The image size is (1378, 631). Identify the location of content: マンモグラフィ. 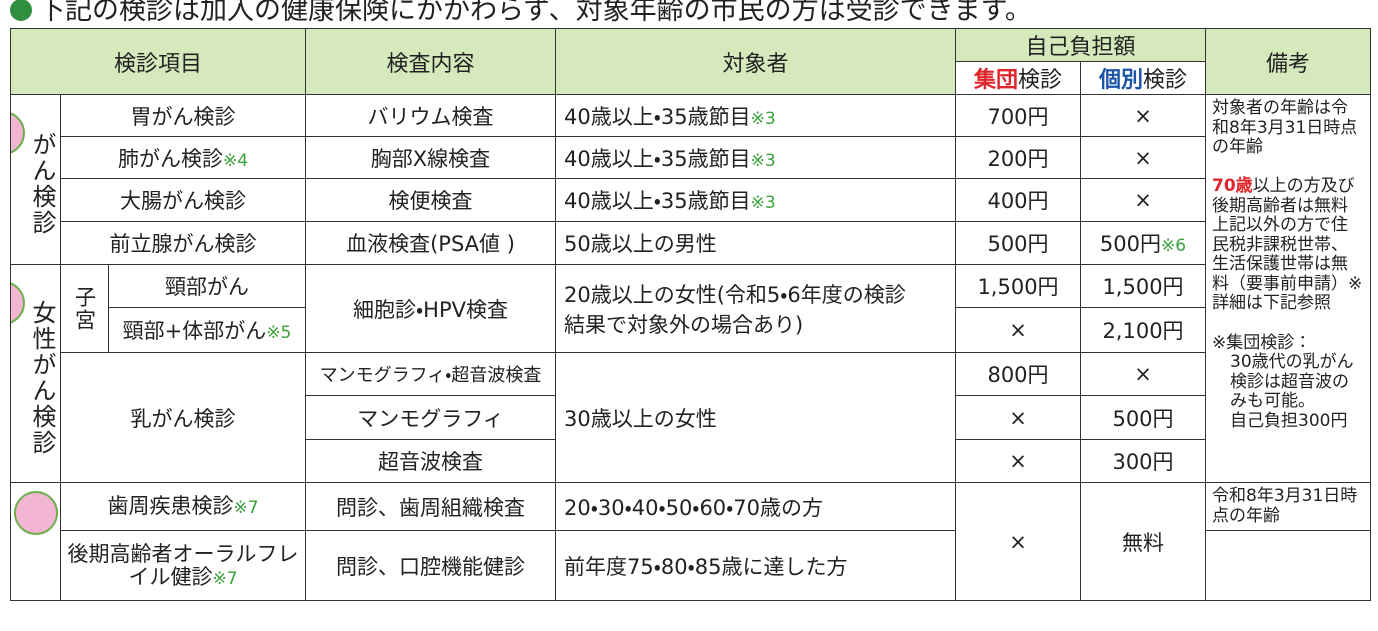
(430, 418).